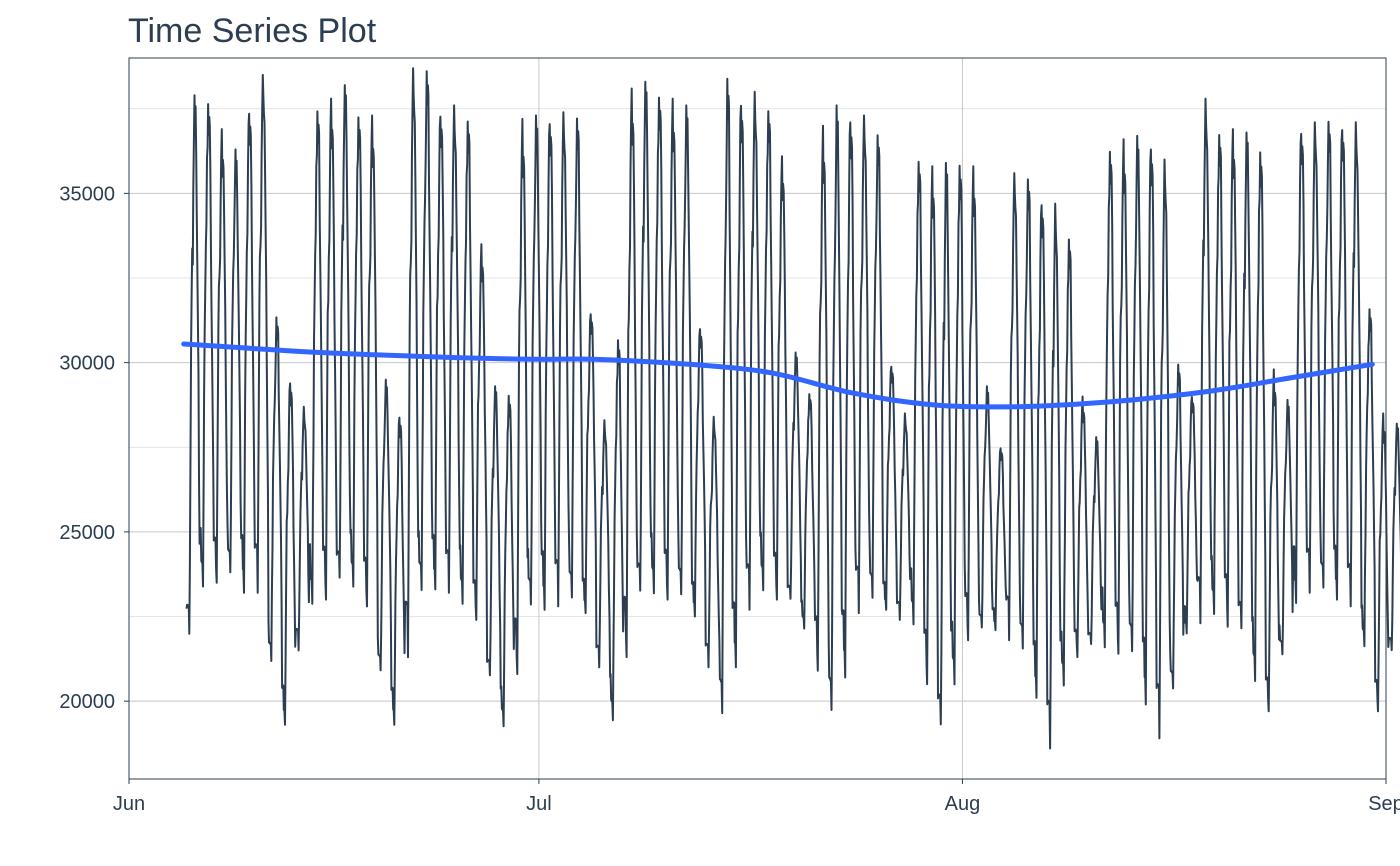  What do you see at coordinates (87, 702) in the screenshot?
I see `y-tick-label: 20000` at bounding box center [87, 702].